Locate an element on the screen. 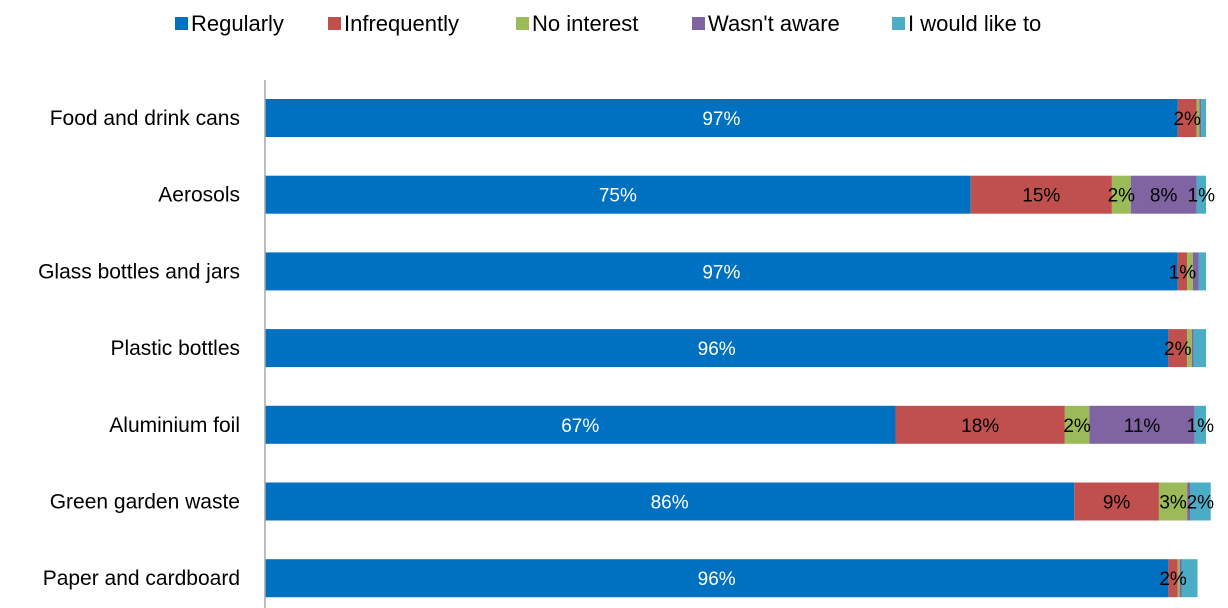 This screenshot has height=608, width=1228. legend-label-no-interest: No interest is located at coordinates (585, 23).